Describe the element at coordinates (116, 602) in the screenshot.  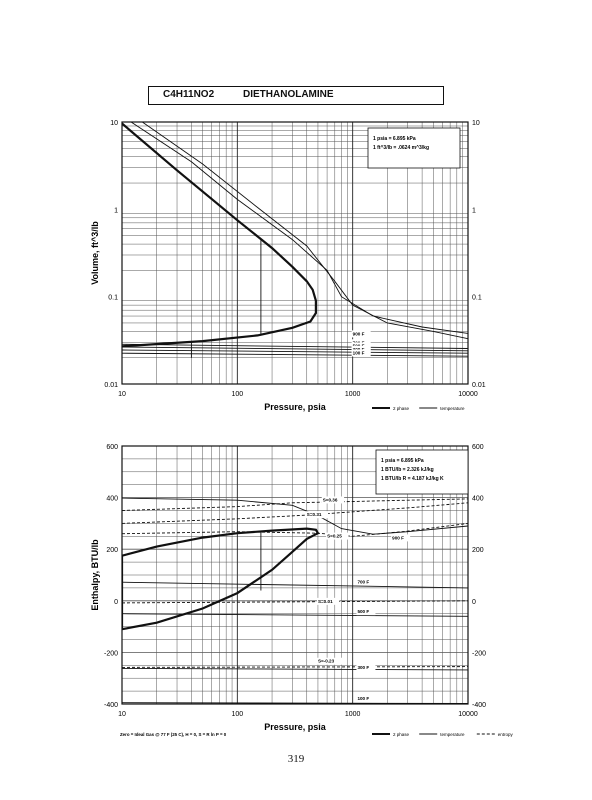
I see `y-tick-label-left: 0` at that location.